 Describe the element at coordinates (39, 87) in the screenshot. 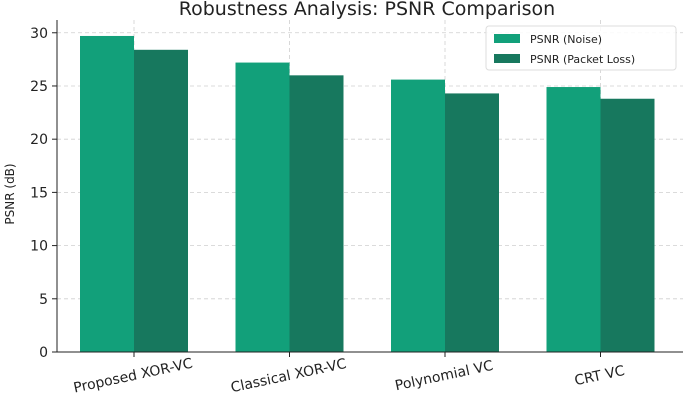

I see `y-tick-label: 25` at that location.